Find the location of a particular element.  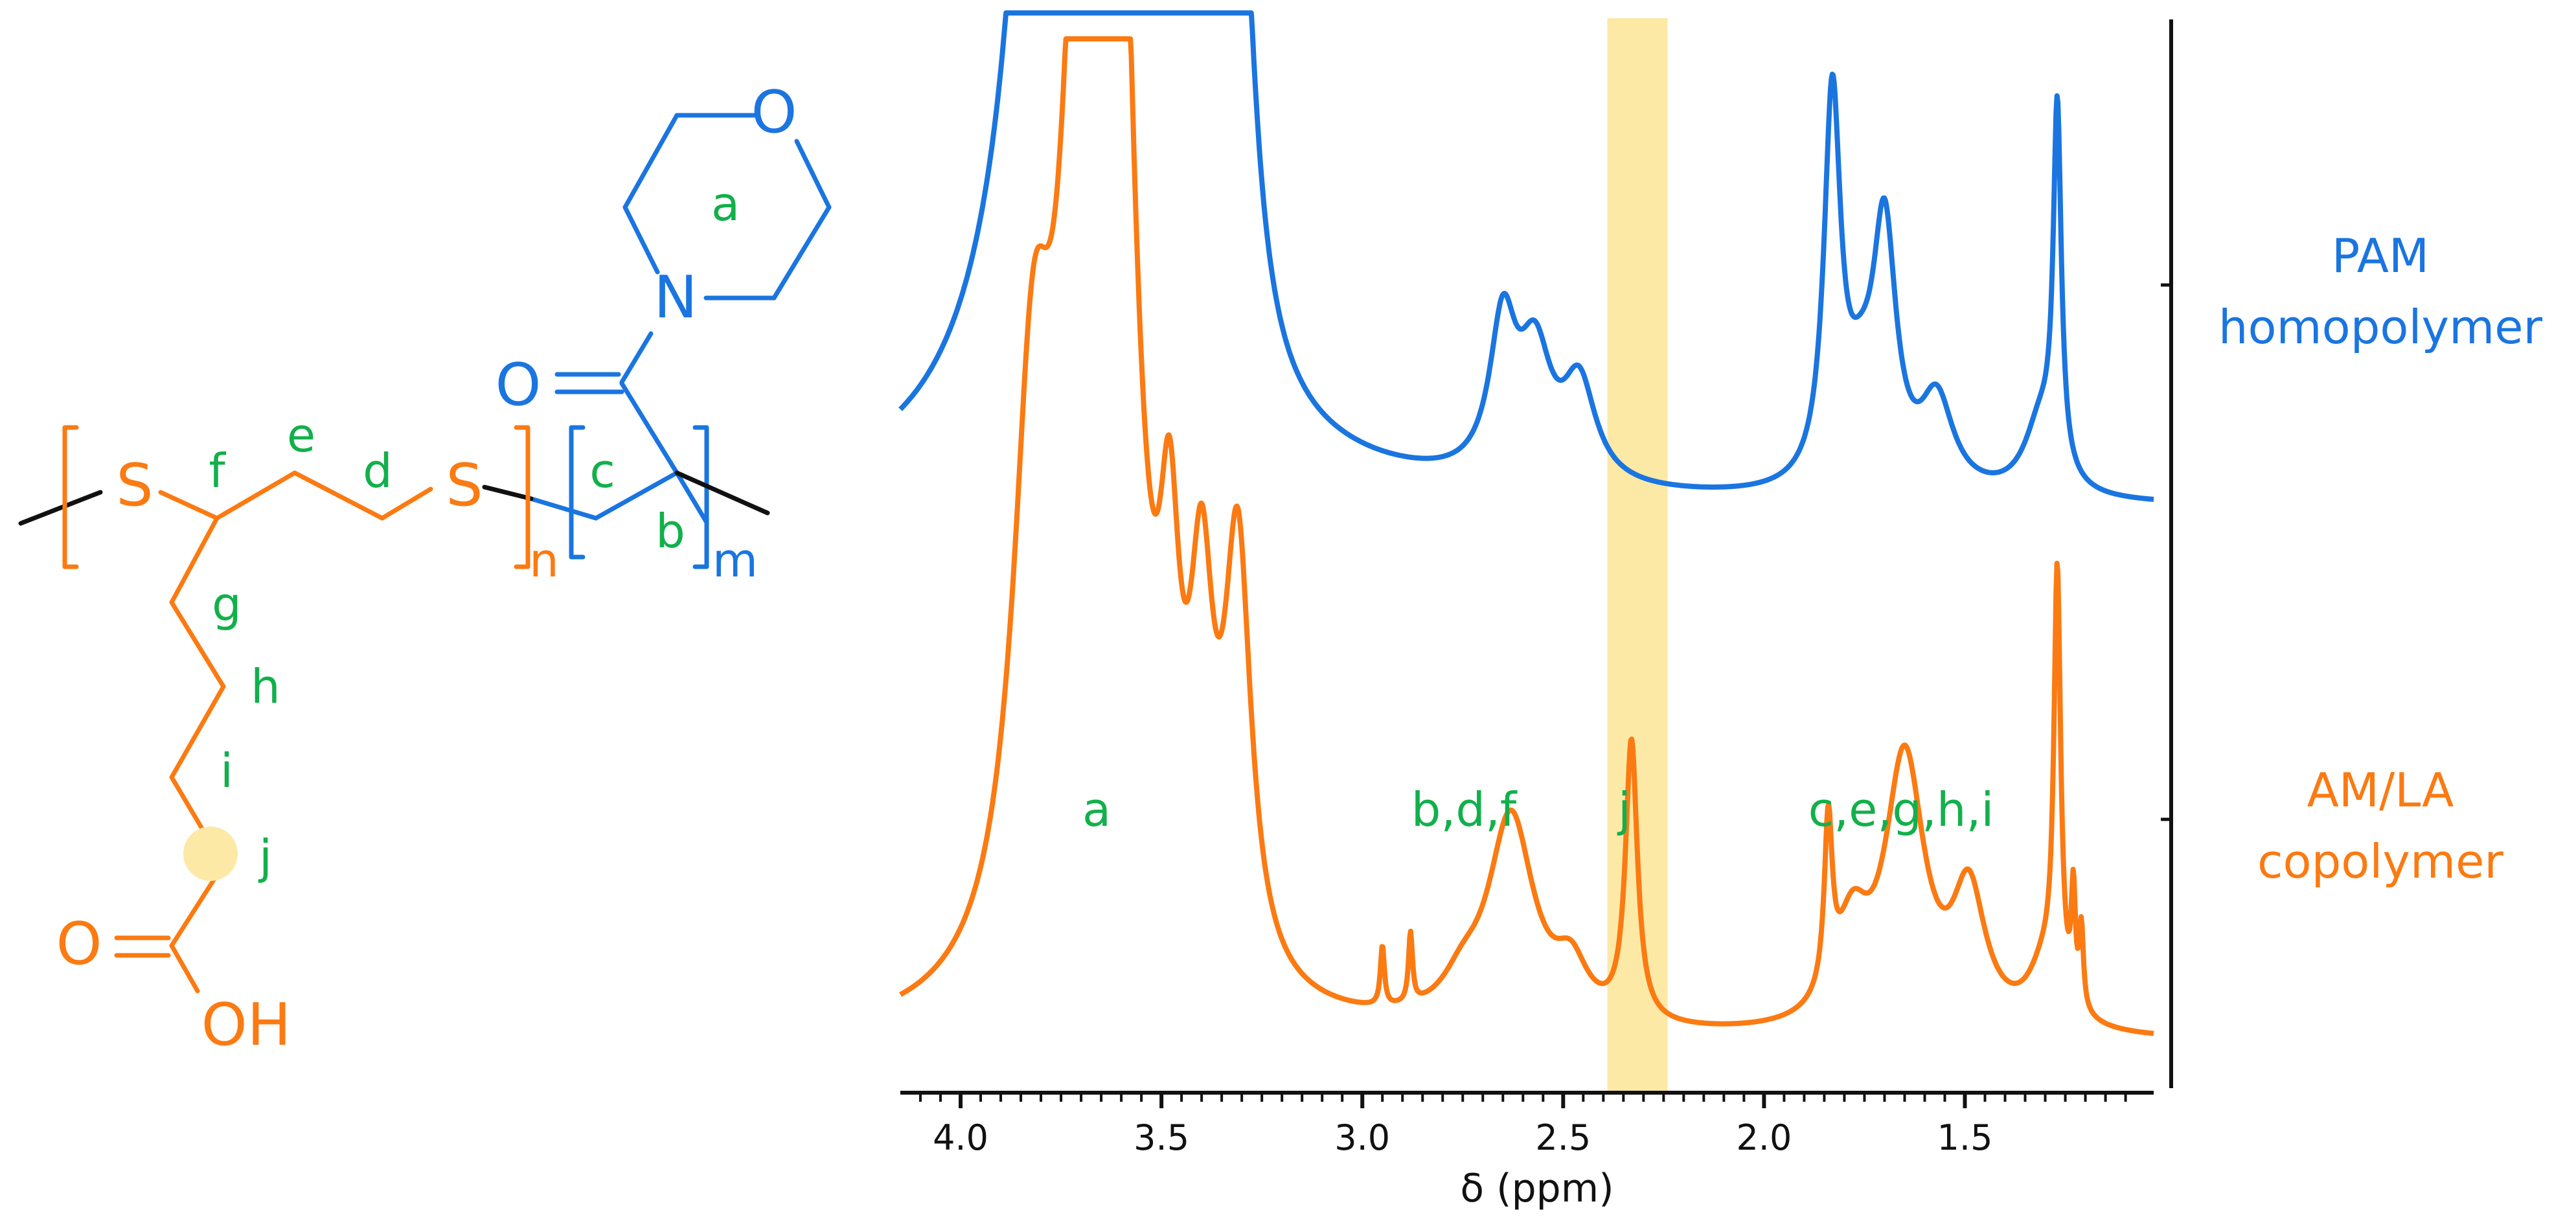

x-axis-tick-label: 2.0 is located at coordinates (1764, 1137).